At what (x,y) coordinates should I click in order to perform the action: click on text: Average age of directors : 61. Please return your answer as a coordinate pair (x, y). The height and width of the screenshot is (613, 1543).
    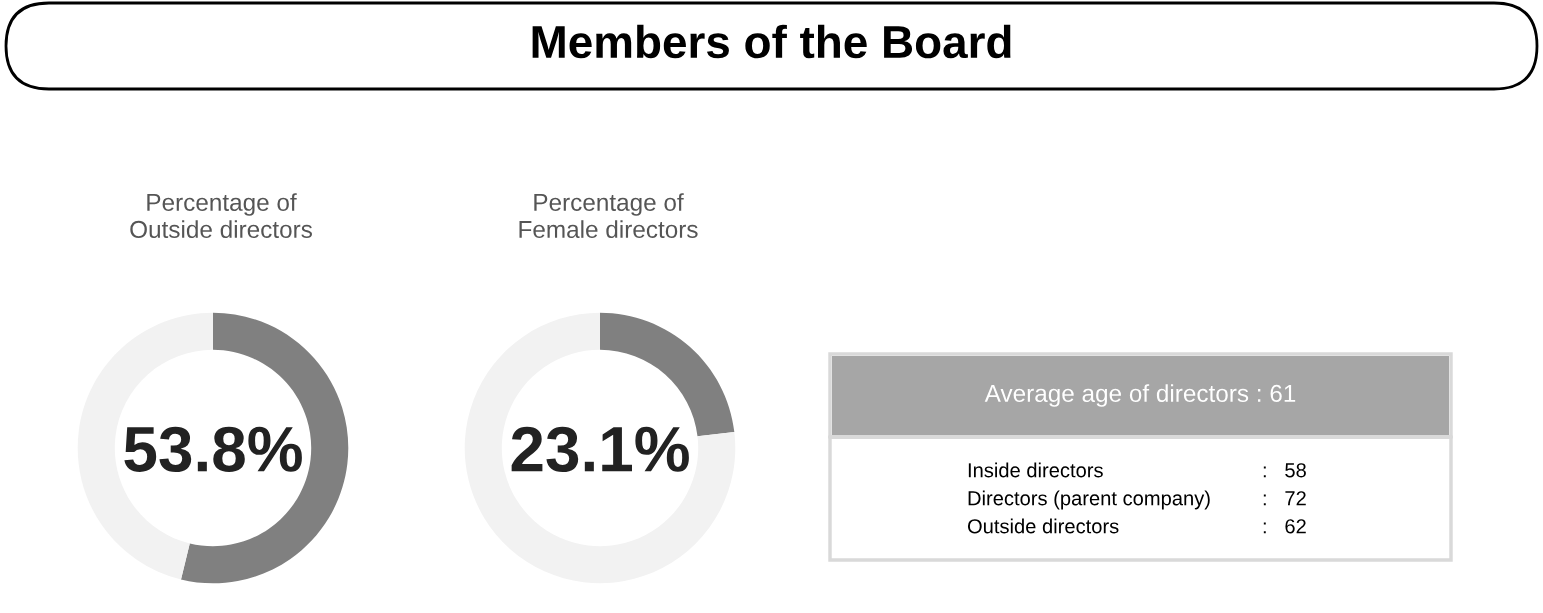
    Looking at the image, I should click on (1140, 395).